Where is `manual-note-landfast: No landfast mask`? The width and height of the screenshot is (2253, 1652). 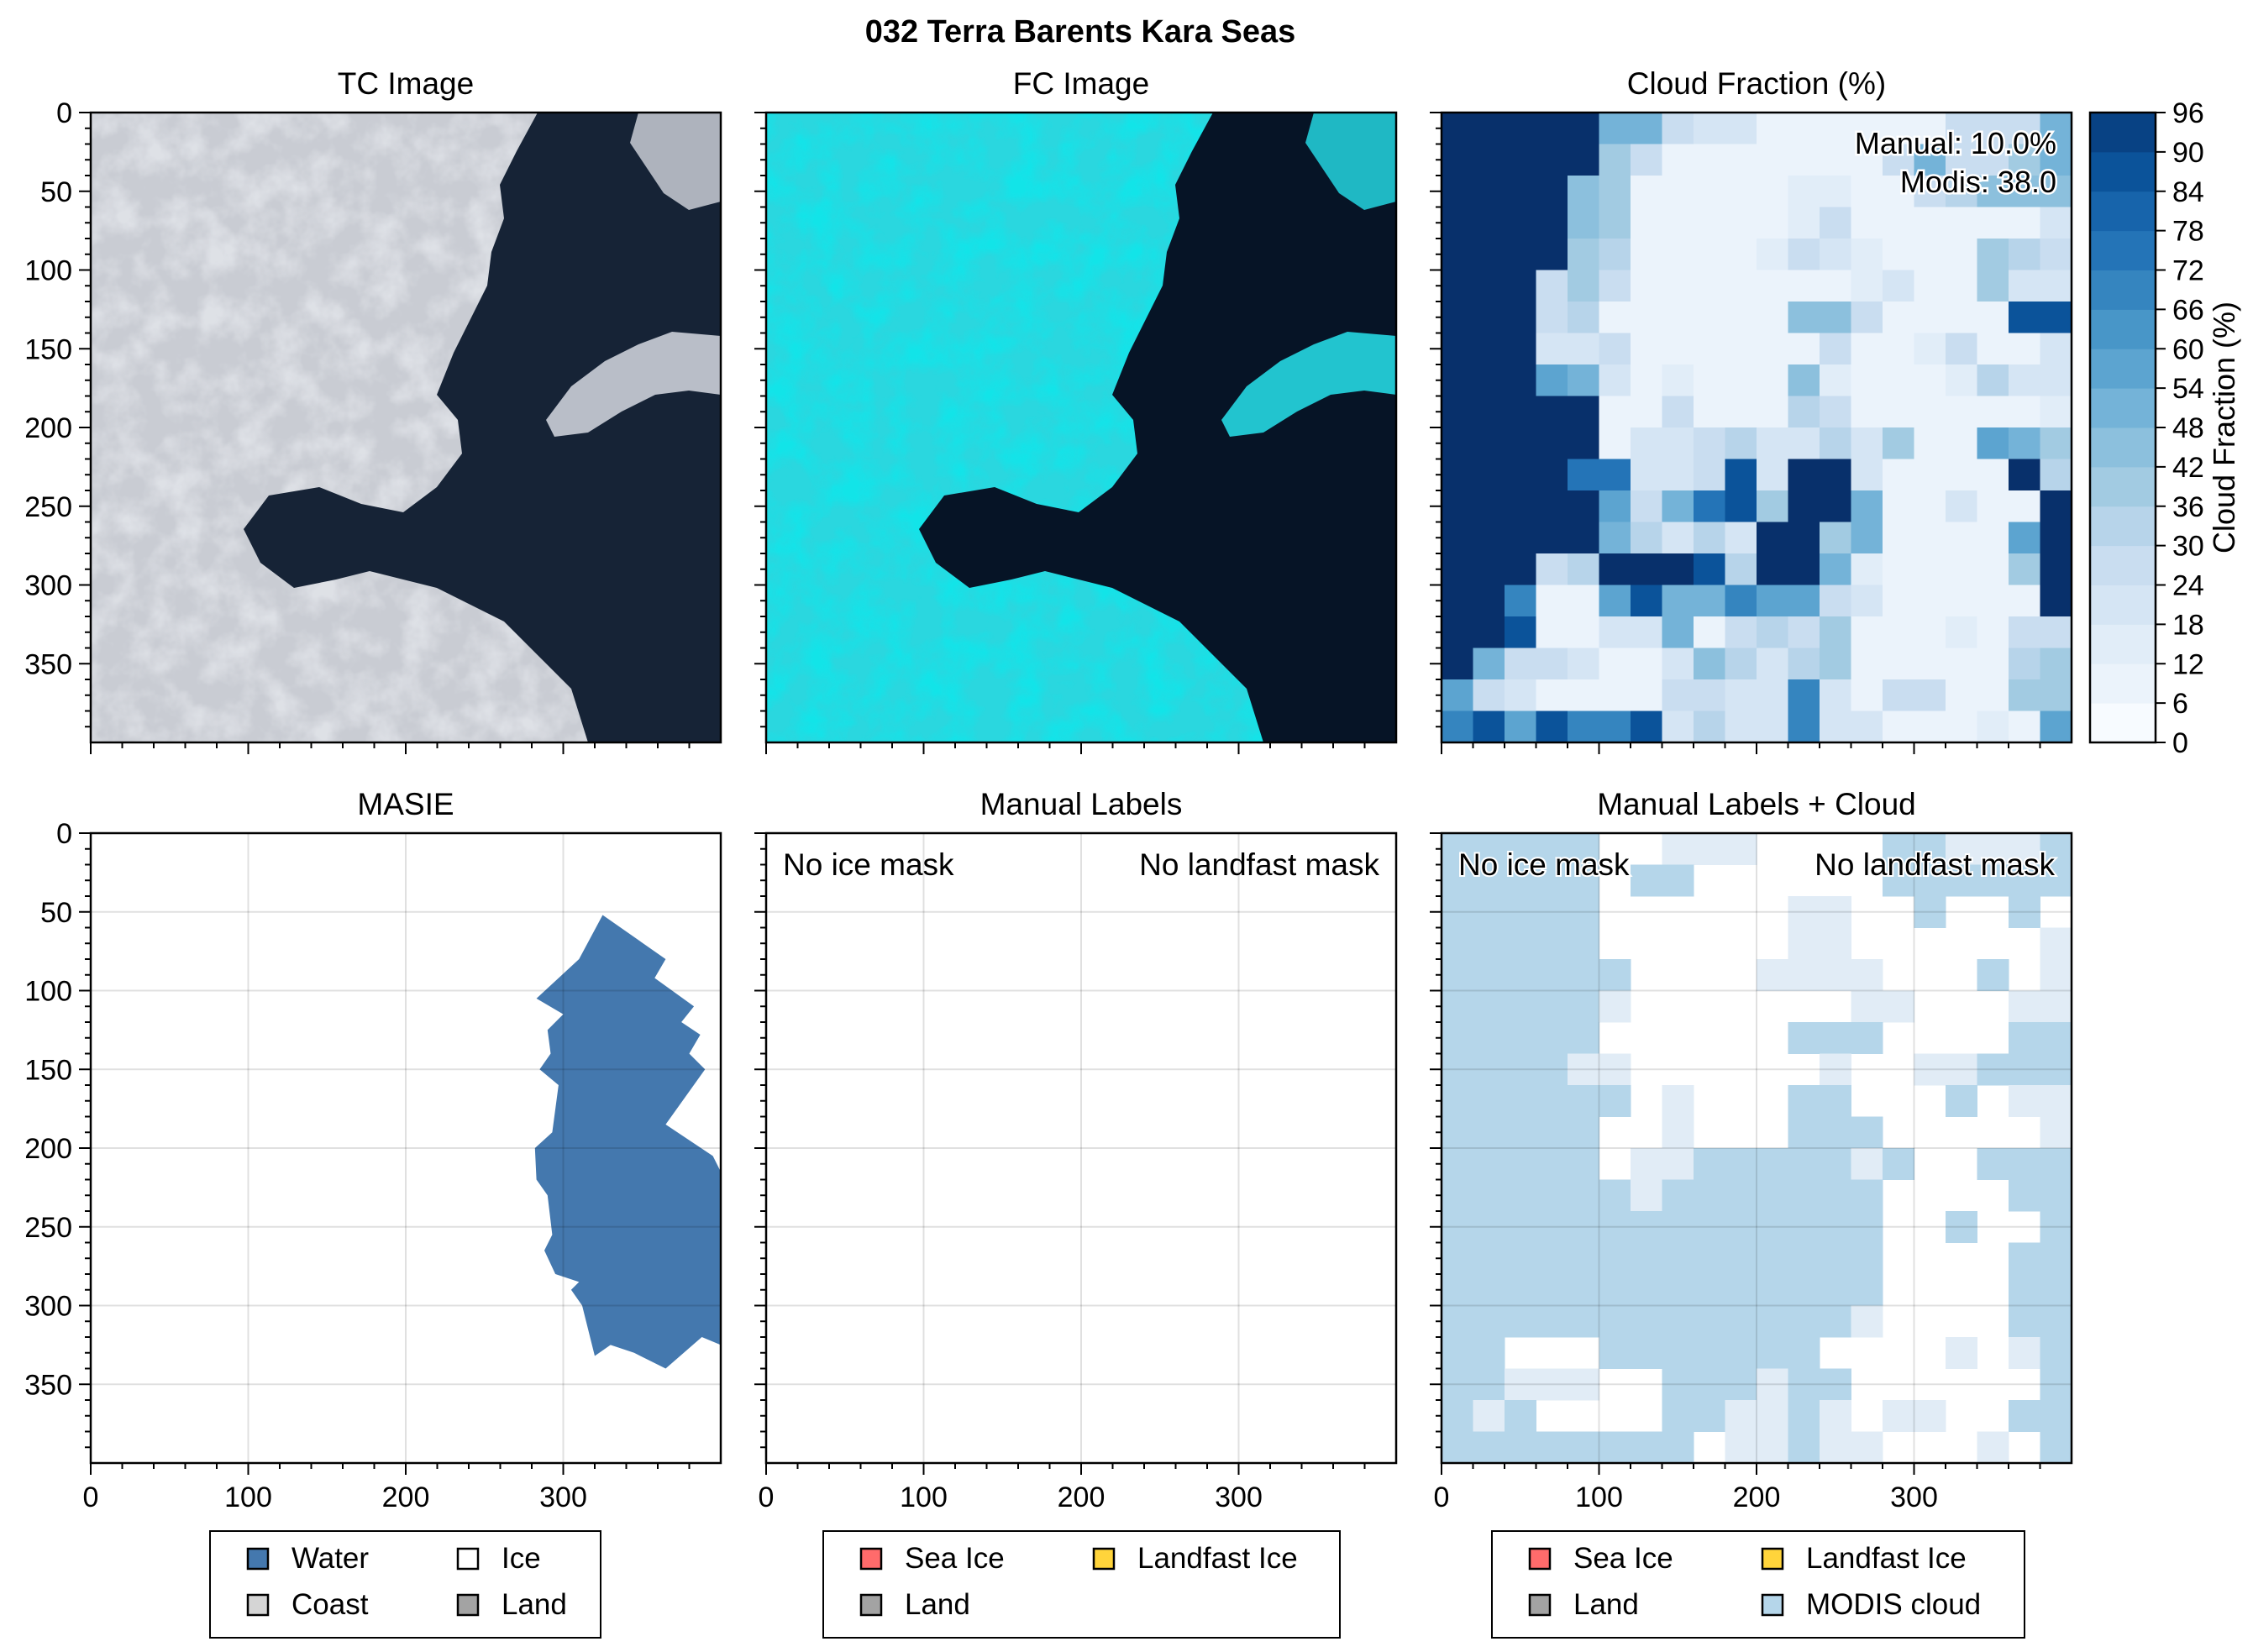 manual-note-landfast: No landfast mask is located at coordinates (1259, 864).